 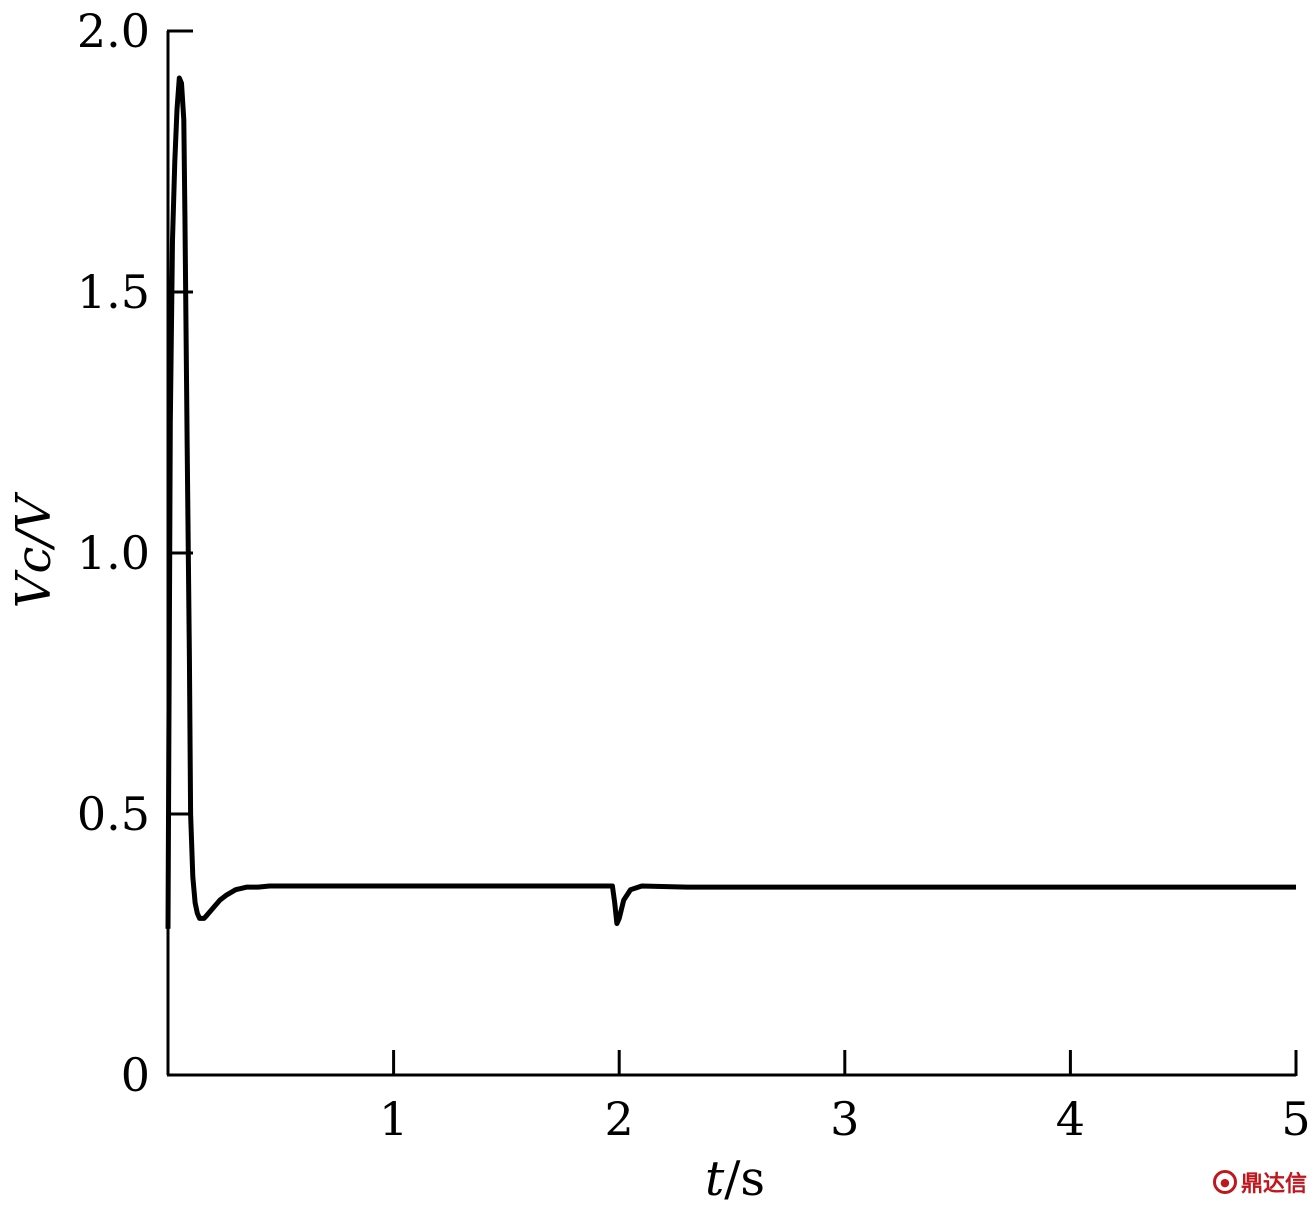 I want to click on y-tick-label: 1.0, so click(x=113, y=553).